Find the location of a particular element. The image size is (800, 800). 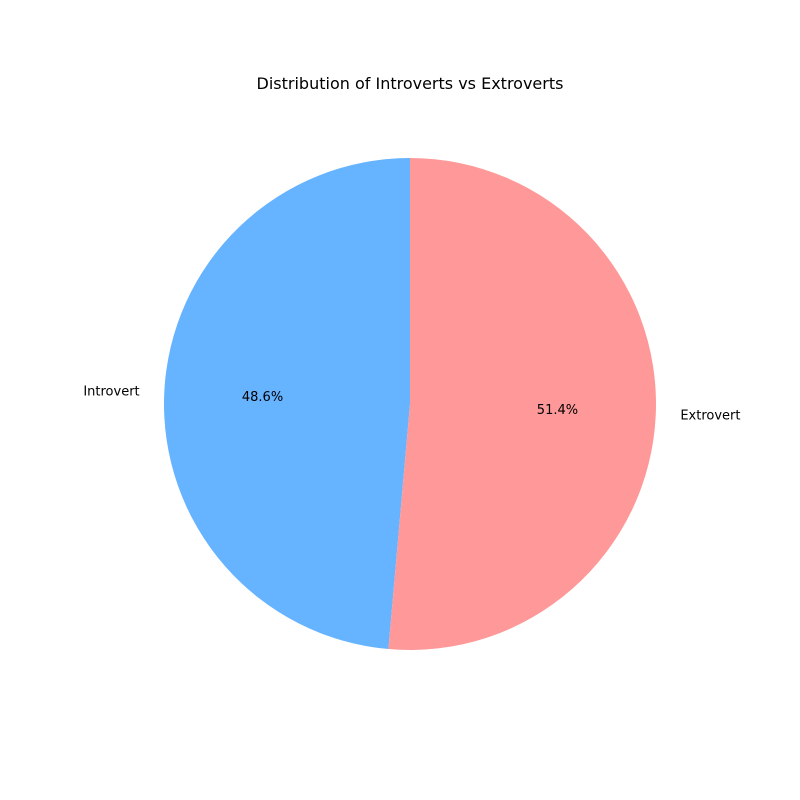

percent-label-introvert: 48.6% is located at coordinates (262, 397).